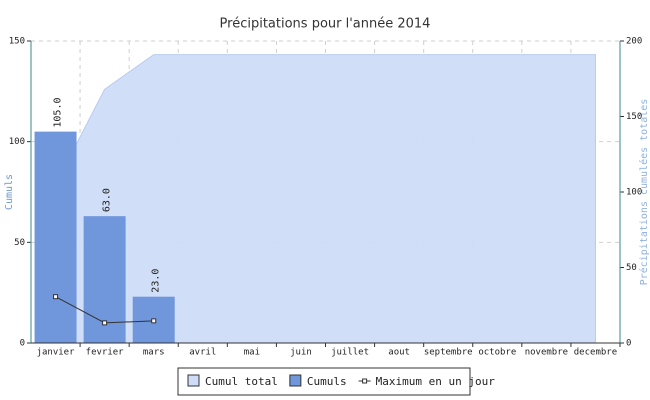  I want to click on y-tick-label: 50, so click(19, 243).